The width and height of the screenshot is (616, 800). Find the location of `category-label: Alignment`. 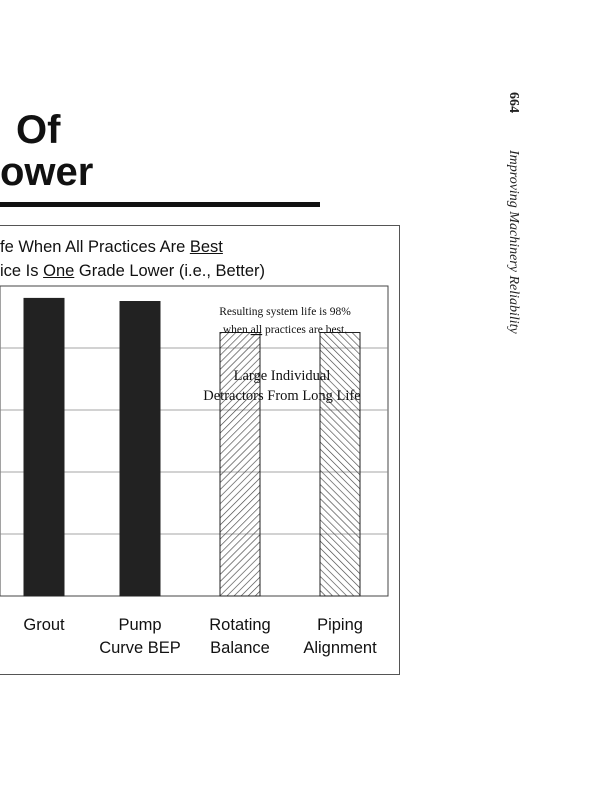

category-label: Alignment is located at coordinates (340, 648).